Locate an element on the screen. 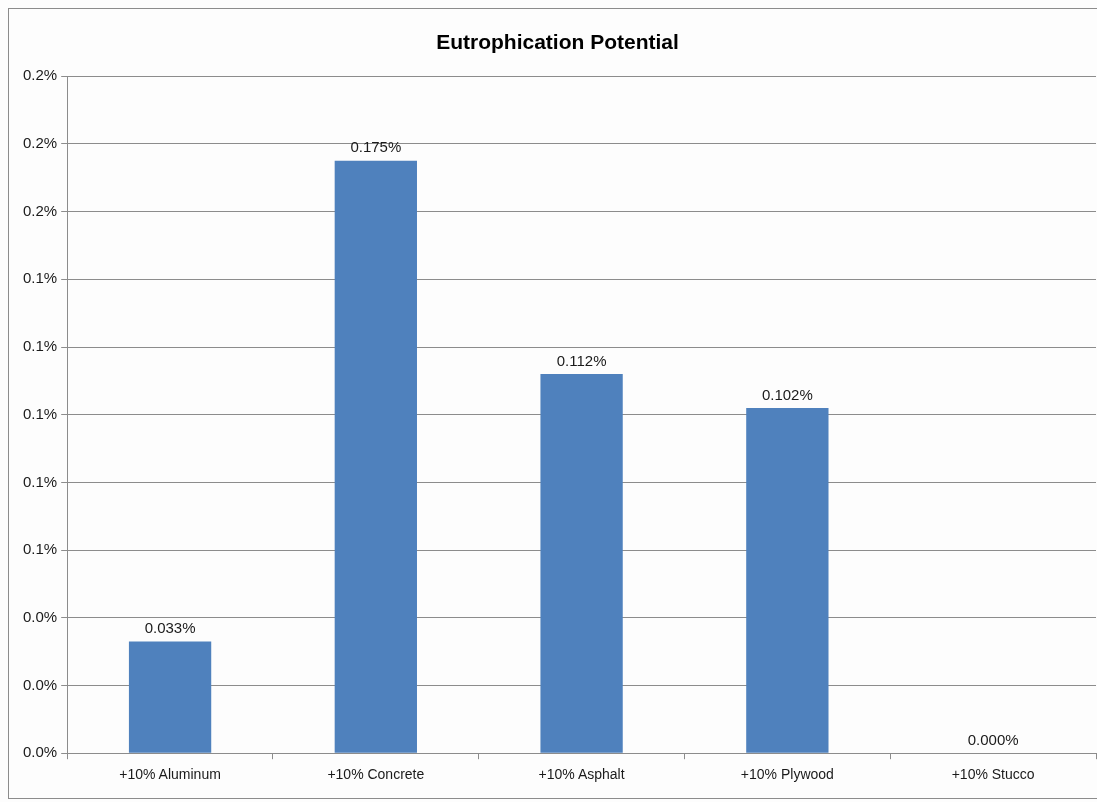  data-label: 0.175% is located at coordinates (376, 147).